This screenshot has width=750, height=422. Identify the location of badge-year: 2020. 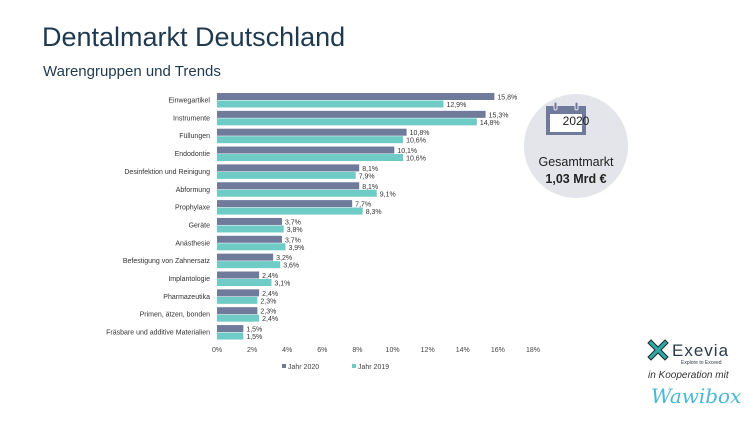
(576, 121).